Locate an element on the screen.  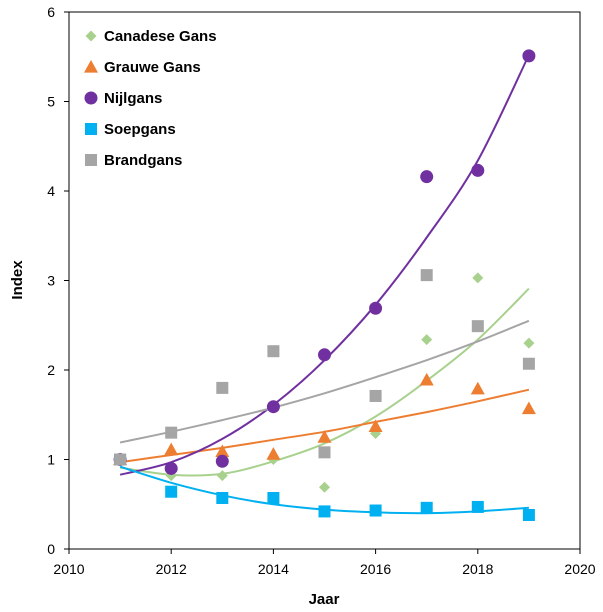
x-tick-label: 2020 is located at coordinates (579, 569).